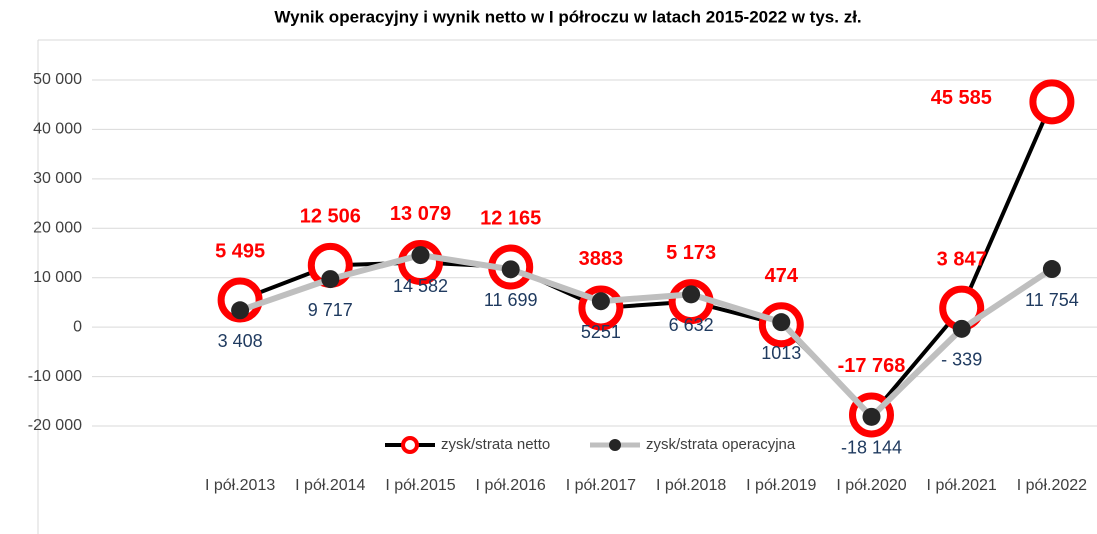 This screenshot has height=534, width=1097. Describe the element at coordinates (781, 353) in the screenshot. I see `data-label: 1013` at that location.